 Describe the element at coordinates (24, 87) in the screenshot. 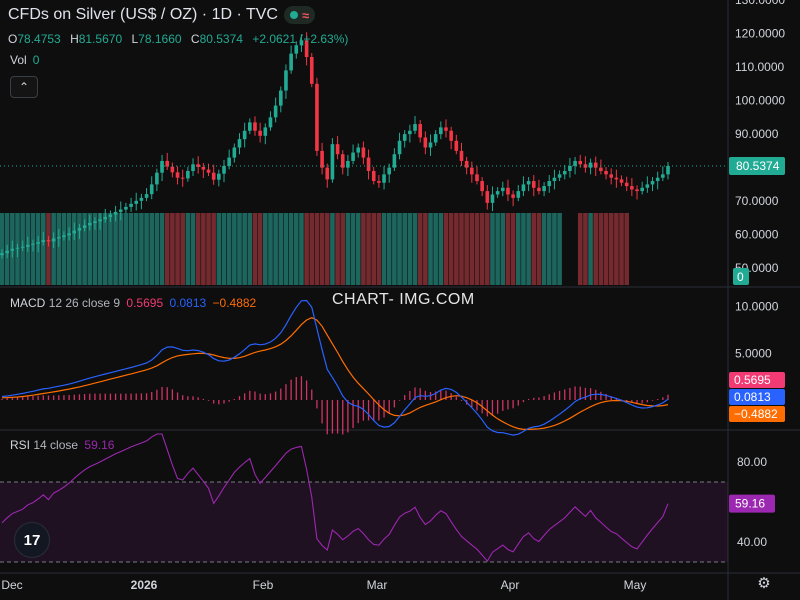

I see `collapse-legend-button: ⌃` at that location.